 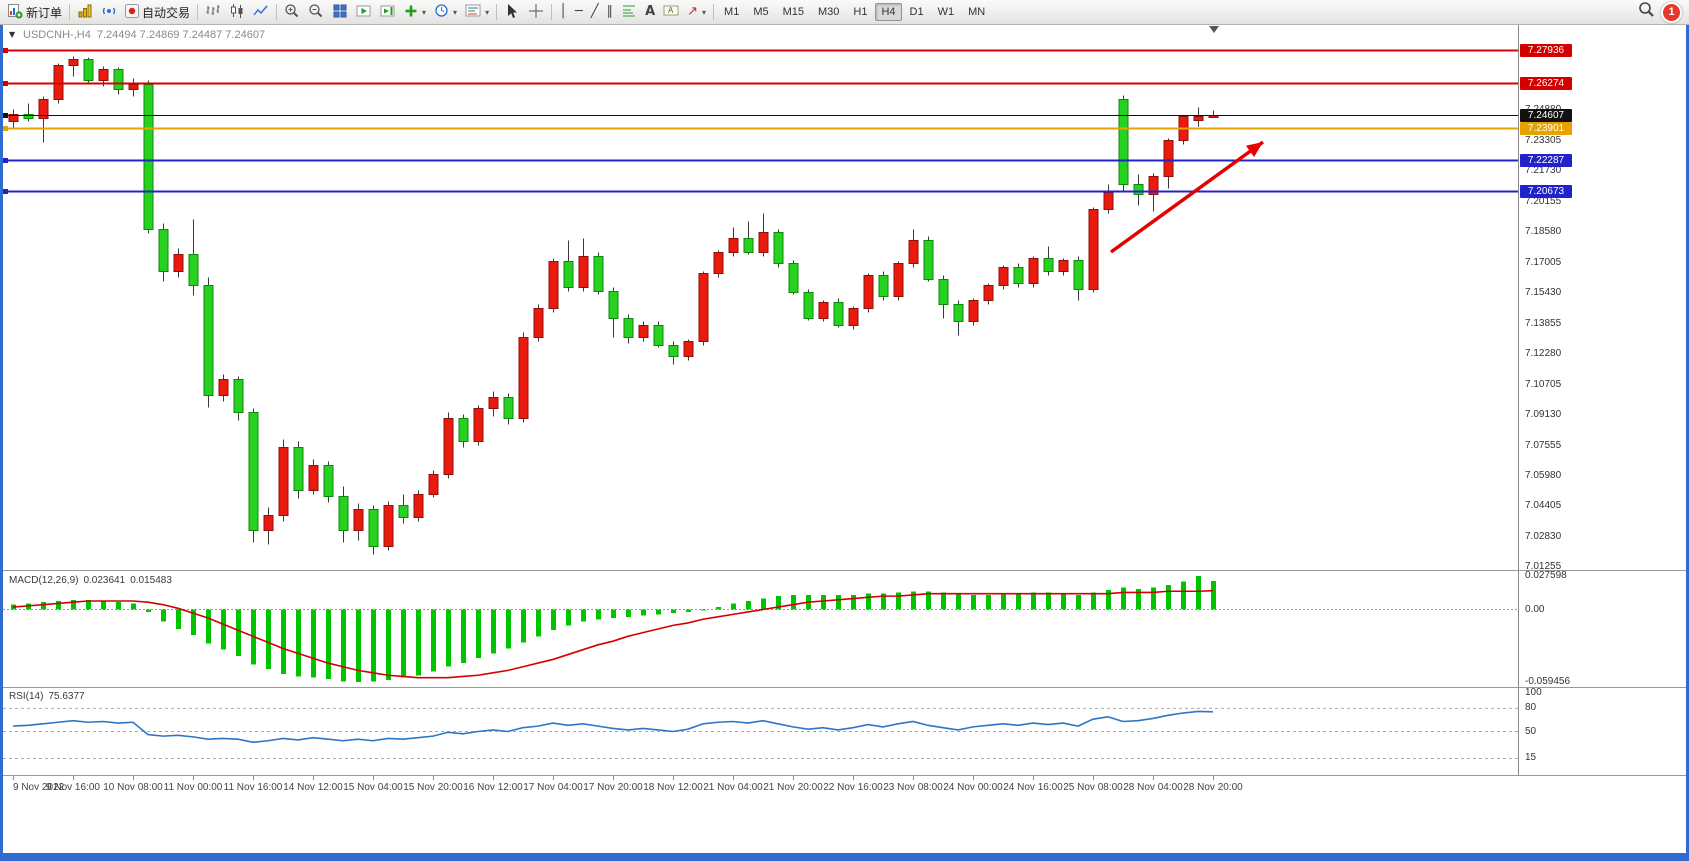 What do you see at coordinates (477, 12) in the screenshot?
I see `templates-button: ▾` at bounding box center [477, 12].